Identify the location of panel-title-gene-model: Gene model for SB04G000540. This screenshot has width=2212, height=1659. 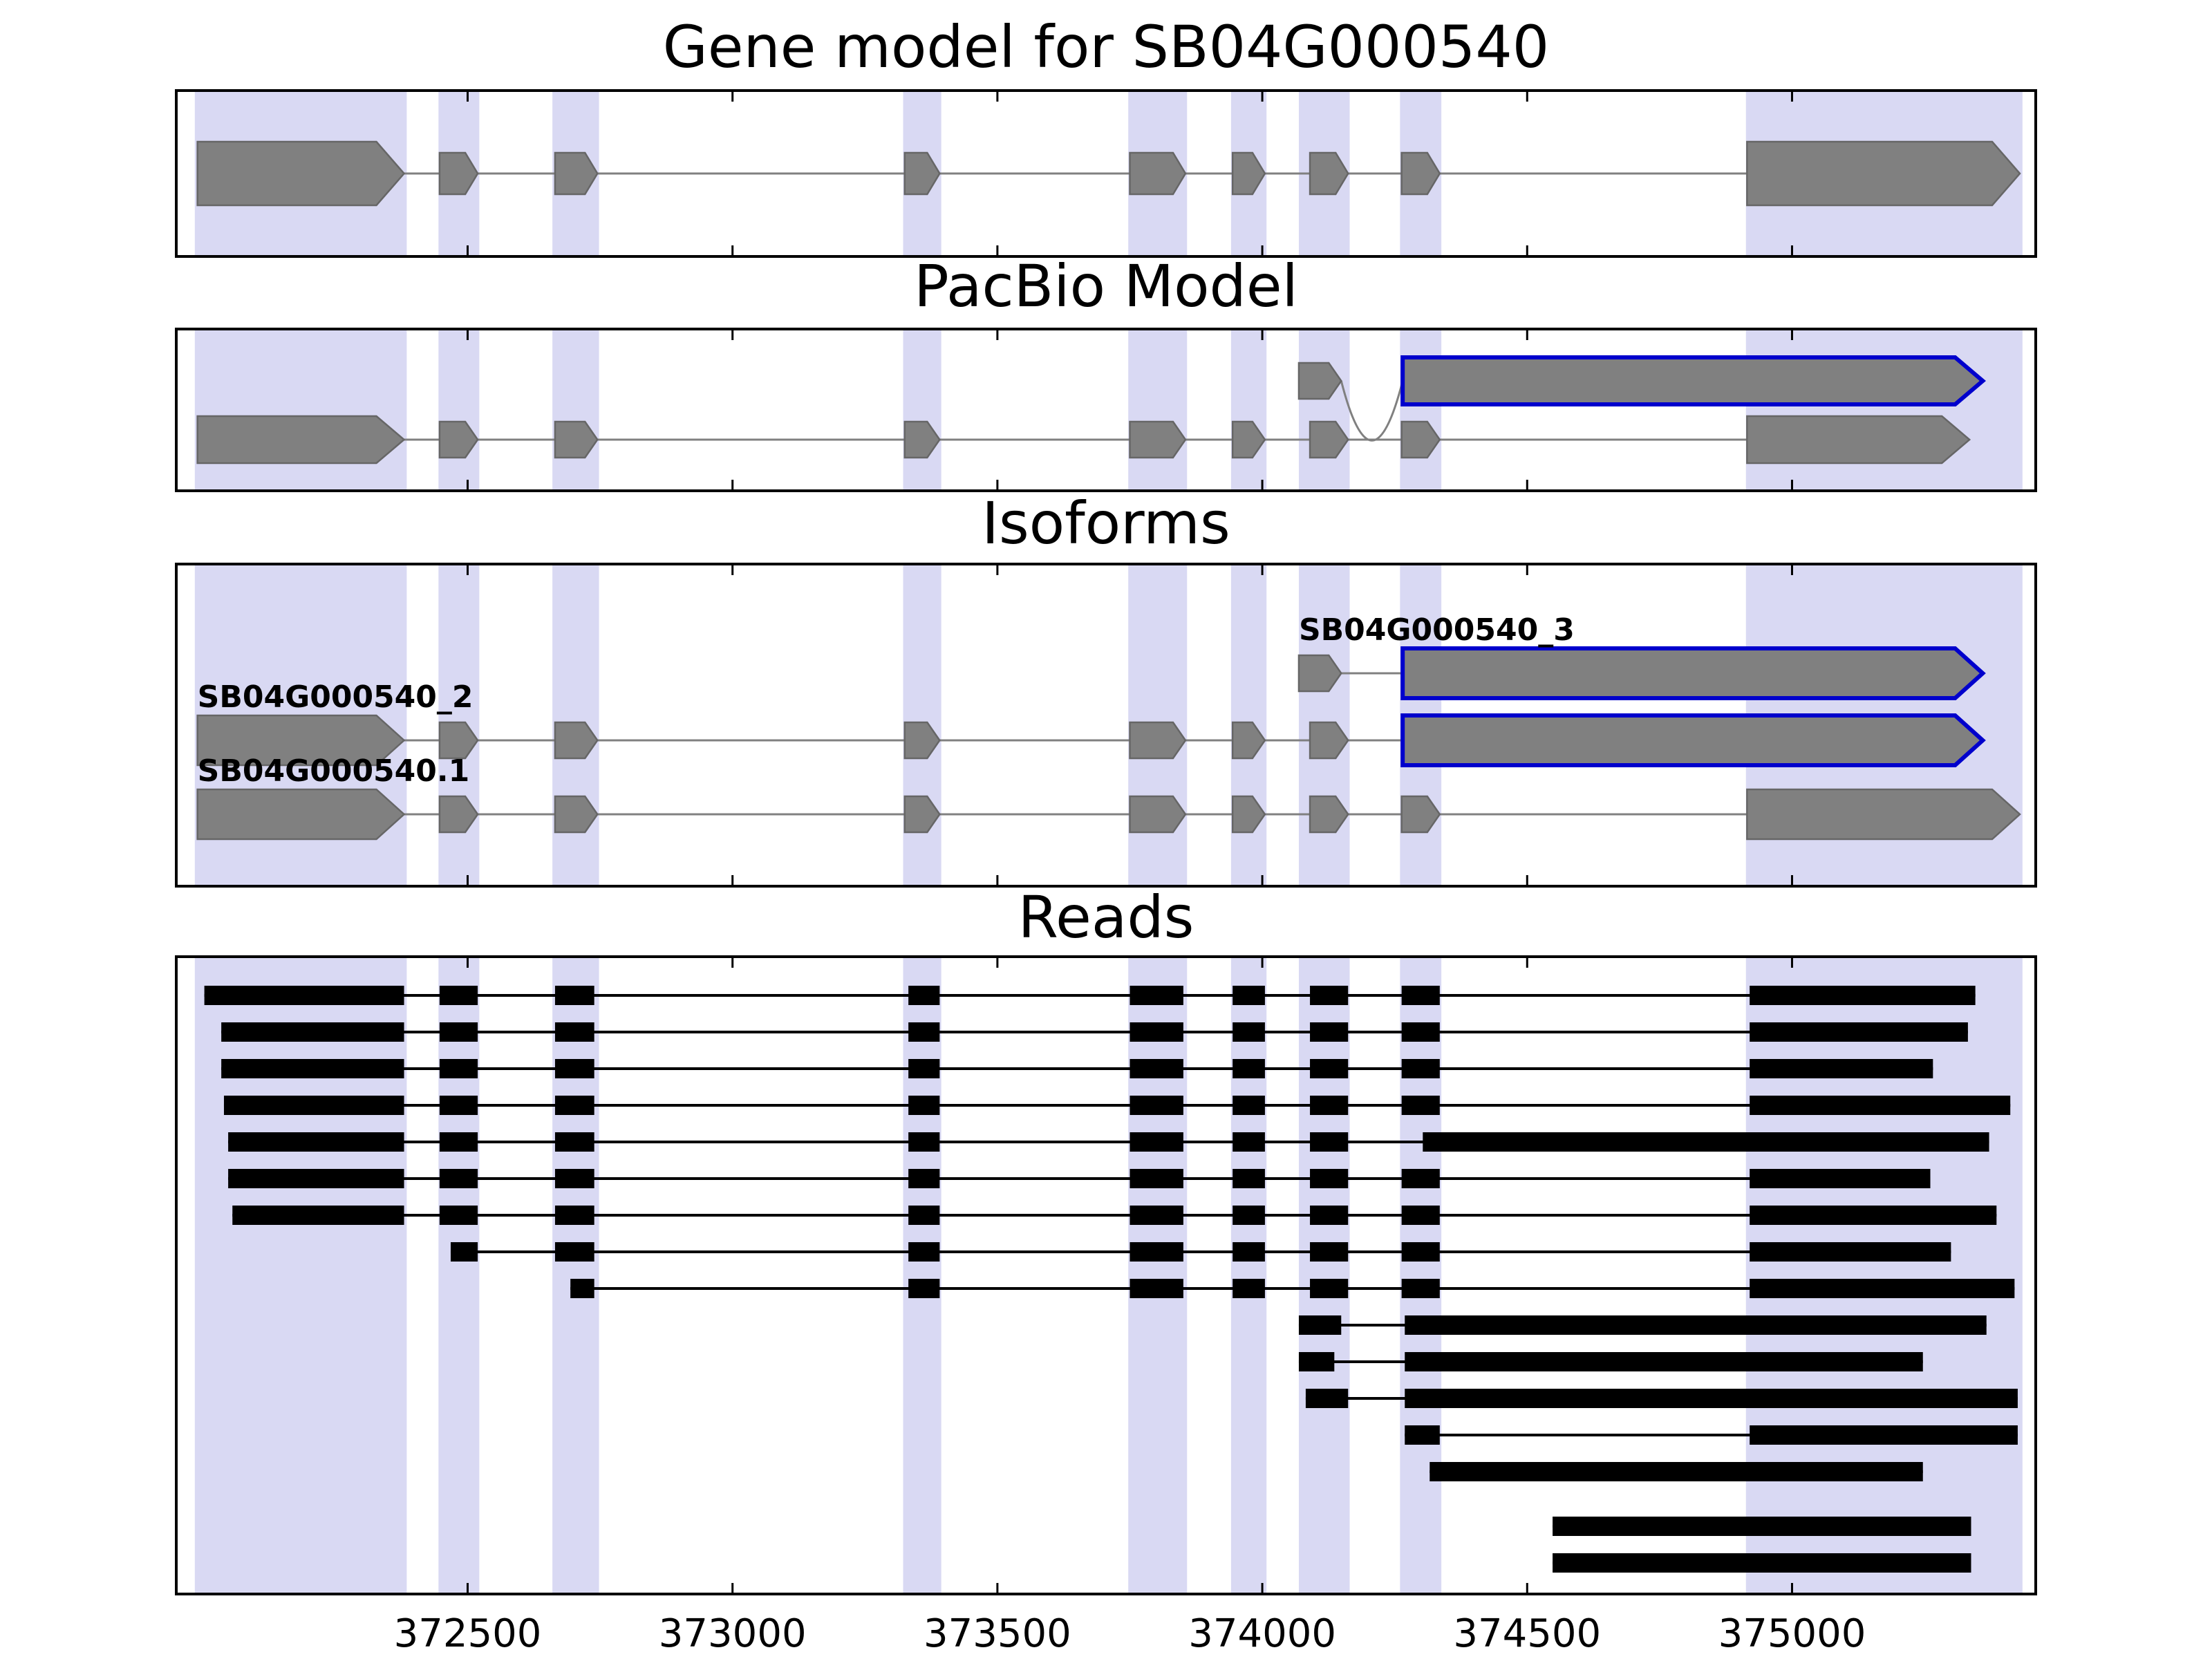
(1106, 47).